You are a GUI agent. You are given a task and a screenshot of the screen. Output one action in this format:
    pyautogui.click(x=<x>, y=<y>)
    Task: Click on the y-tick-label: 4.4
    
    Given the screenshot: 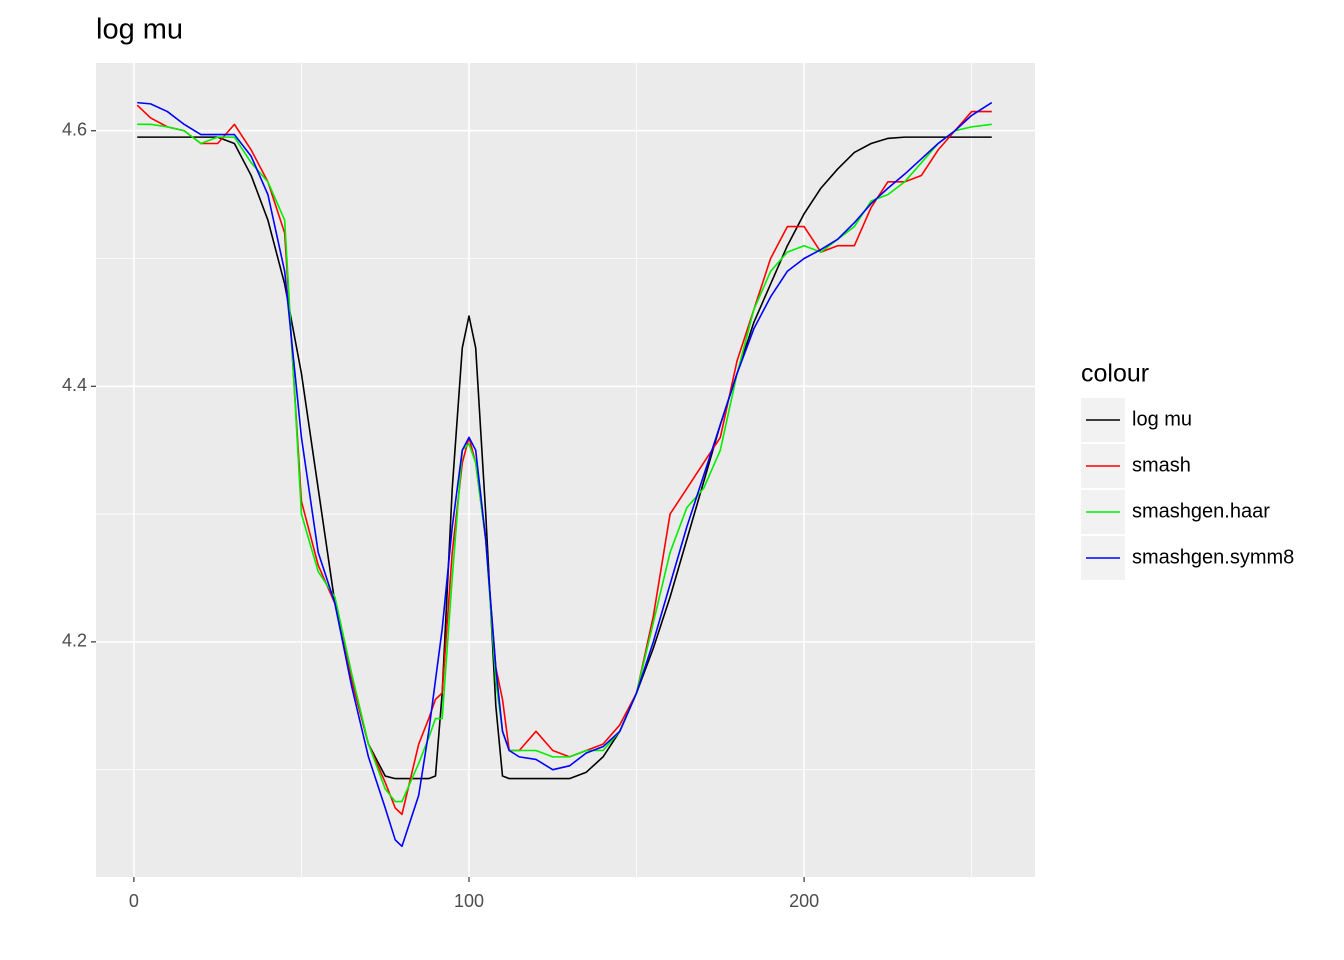 What is the action you would take?
    pyautogui.click(x=74, y=385)
    